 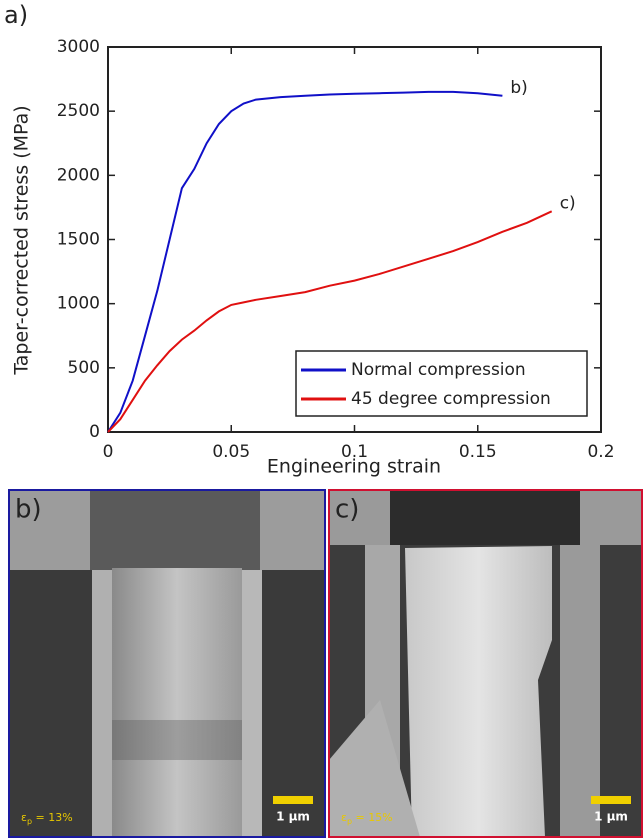 I want to click on y-tick-label: 500, so click(x=84, y=368).